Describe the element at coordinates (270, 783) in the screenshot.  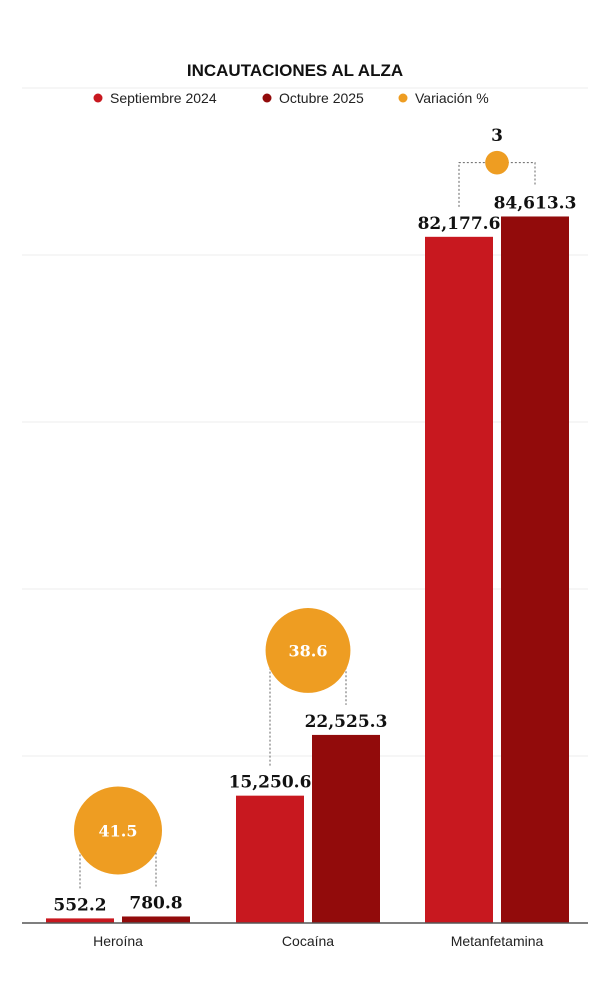
I see `value-label-cocaina-septiembre-2024: 15,250.6` at that location.